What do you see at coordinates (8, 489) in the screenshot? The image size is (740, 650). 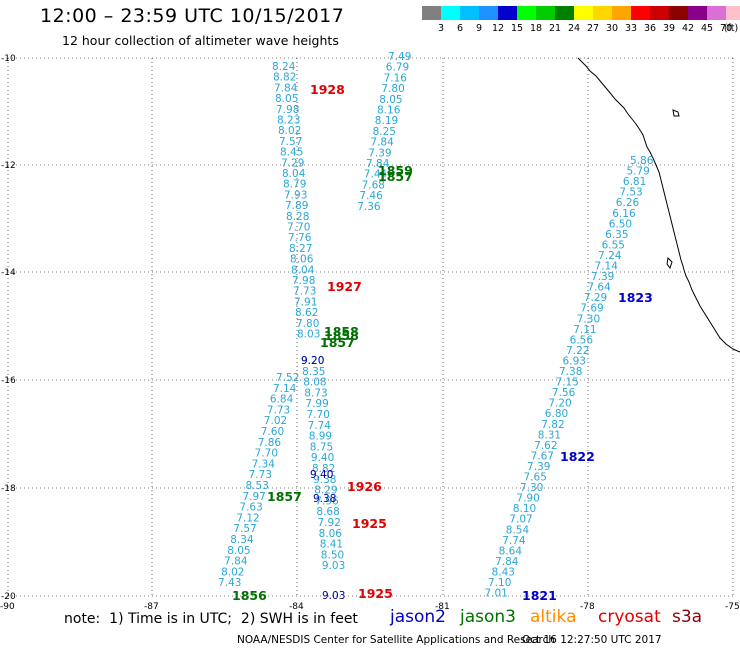 I see `lat-label: -18` at bounding box center [8, 489].